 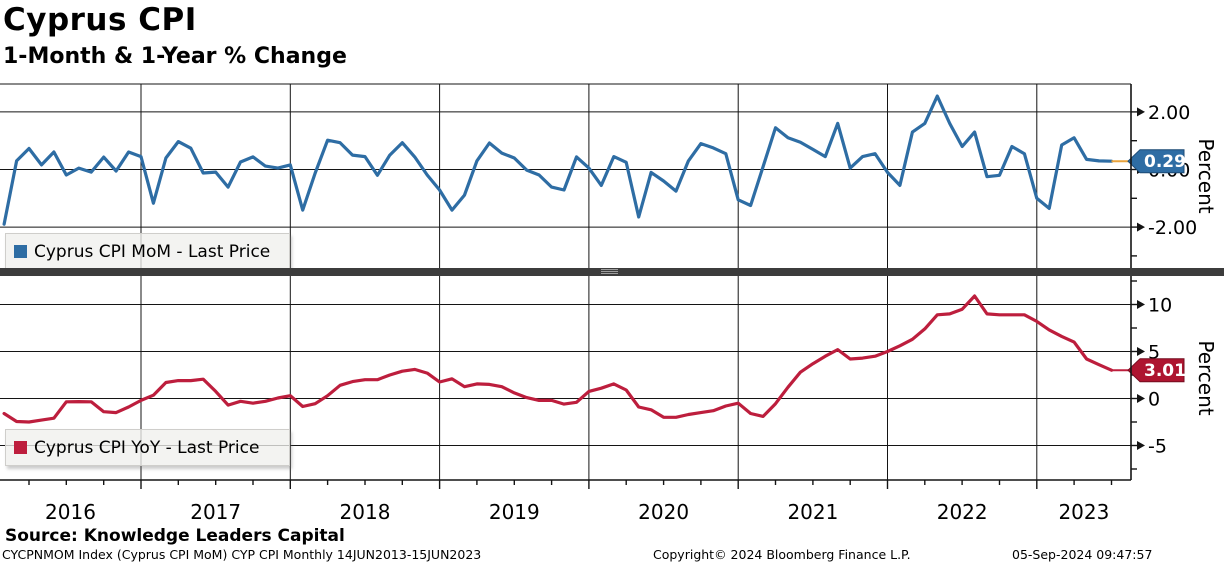 I want to click on divider-grip-icon, so click(x=609, y=271).